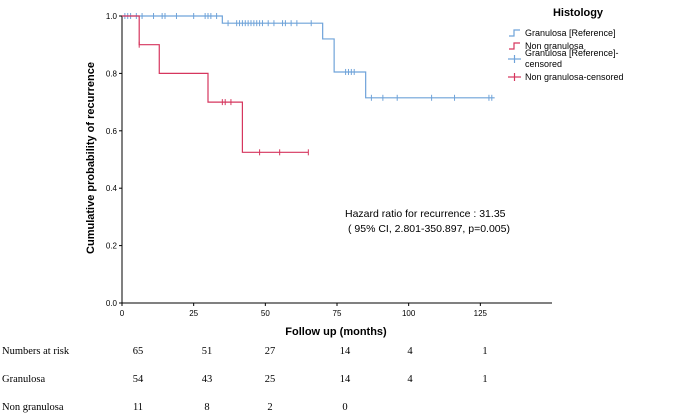  What do you see at coordinates (270, 379) in the screenshot?
I see `risk-cell: 25` at bounding box center [270, 379].